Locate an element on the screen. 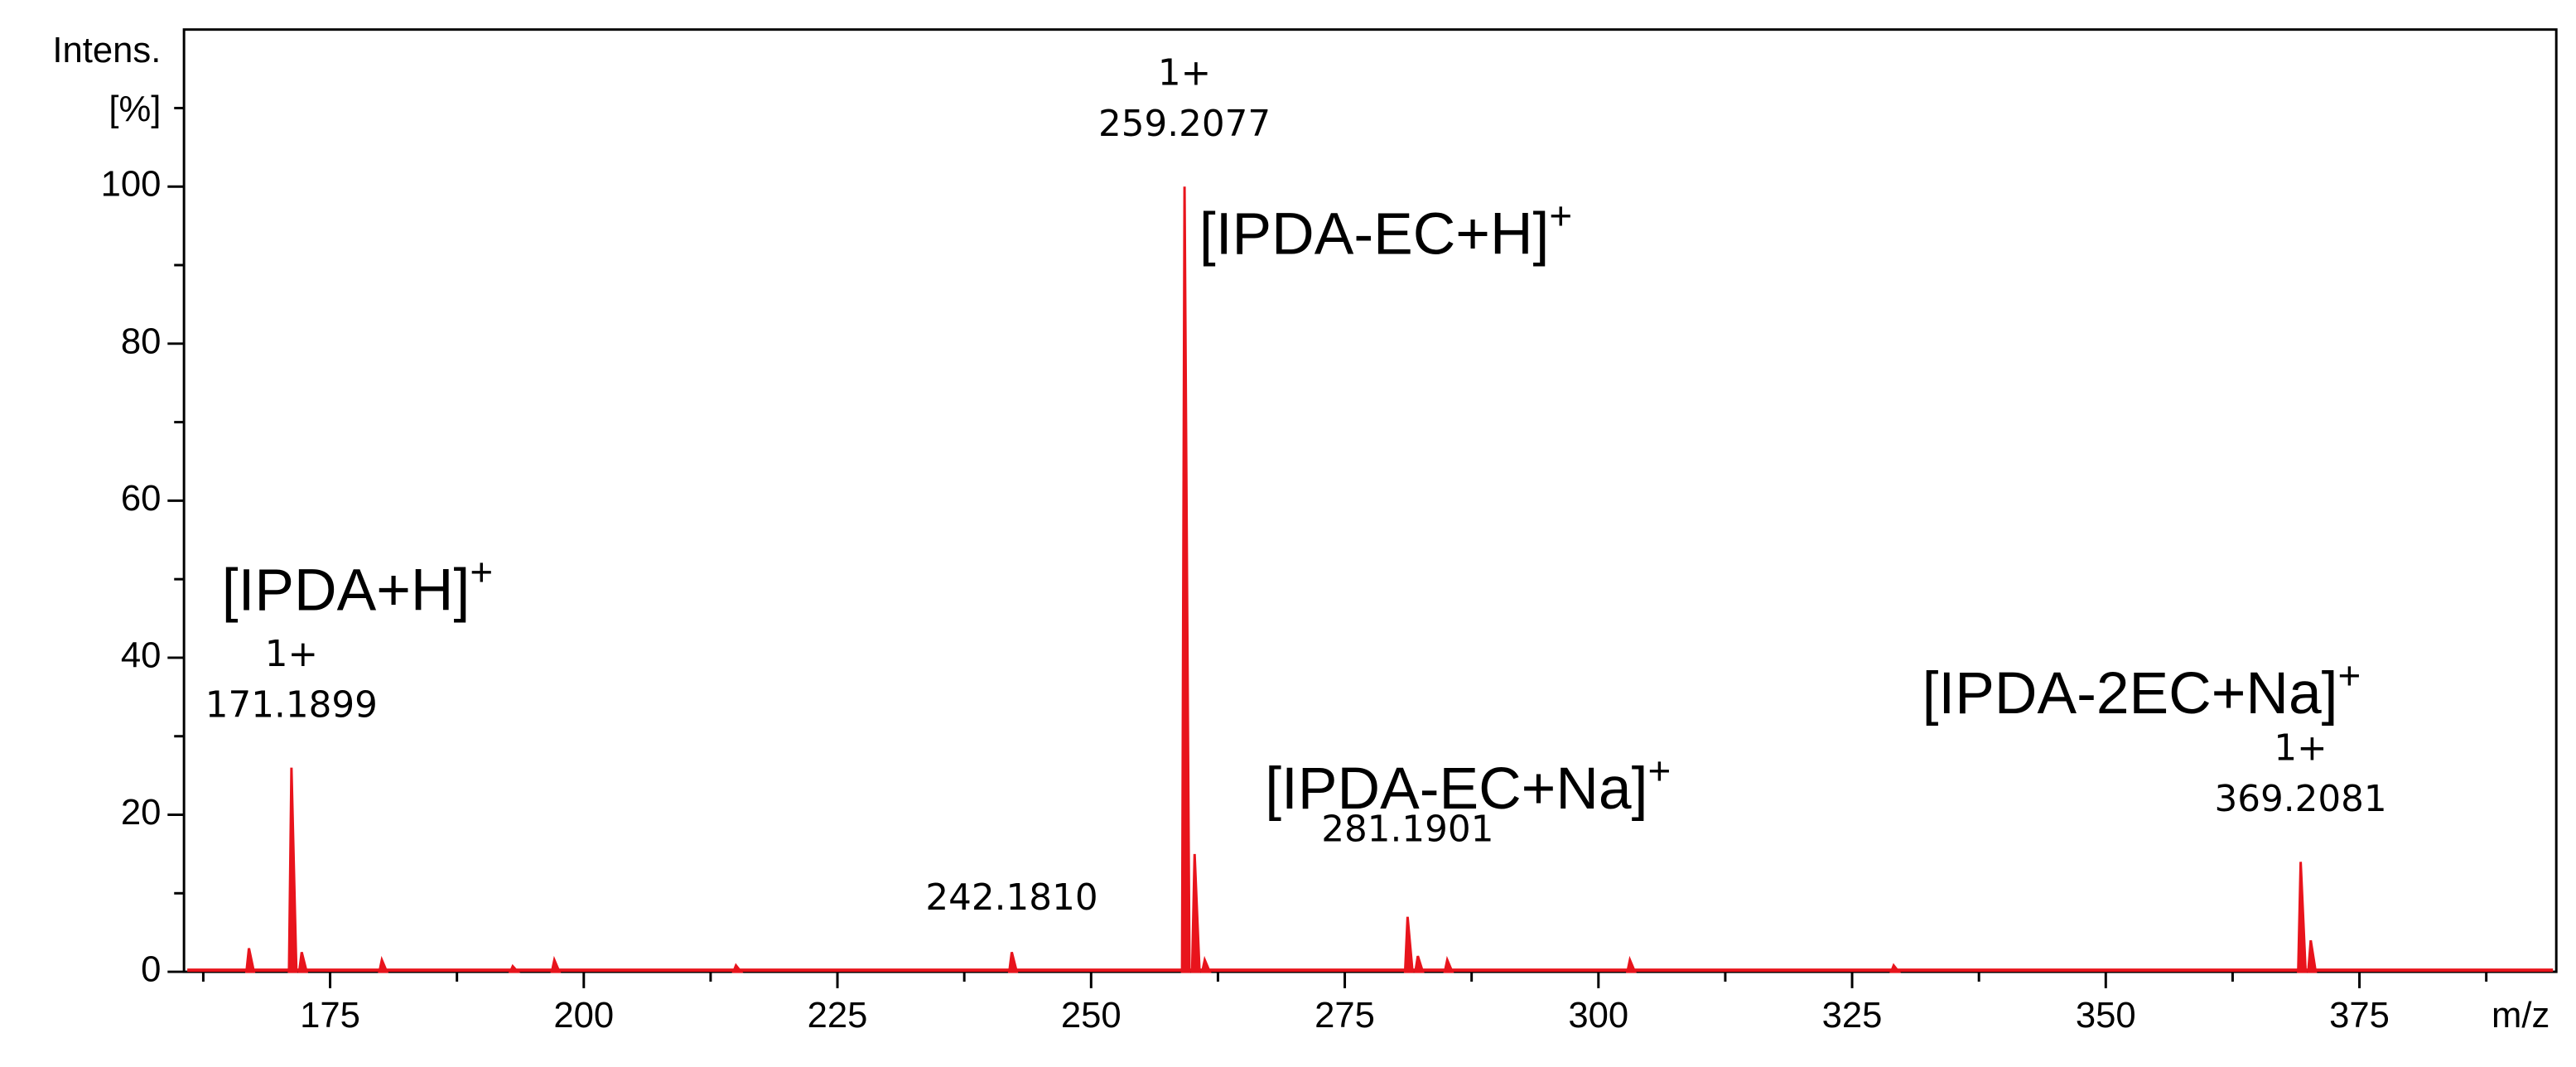  y-axis-label: Intens. is located at coordinates (106, 50).